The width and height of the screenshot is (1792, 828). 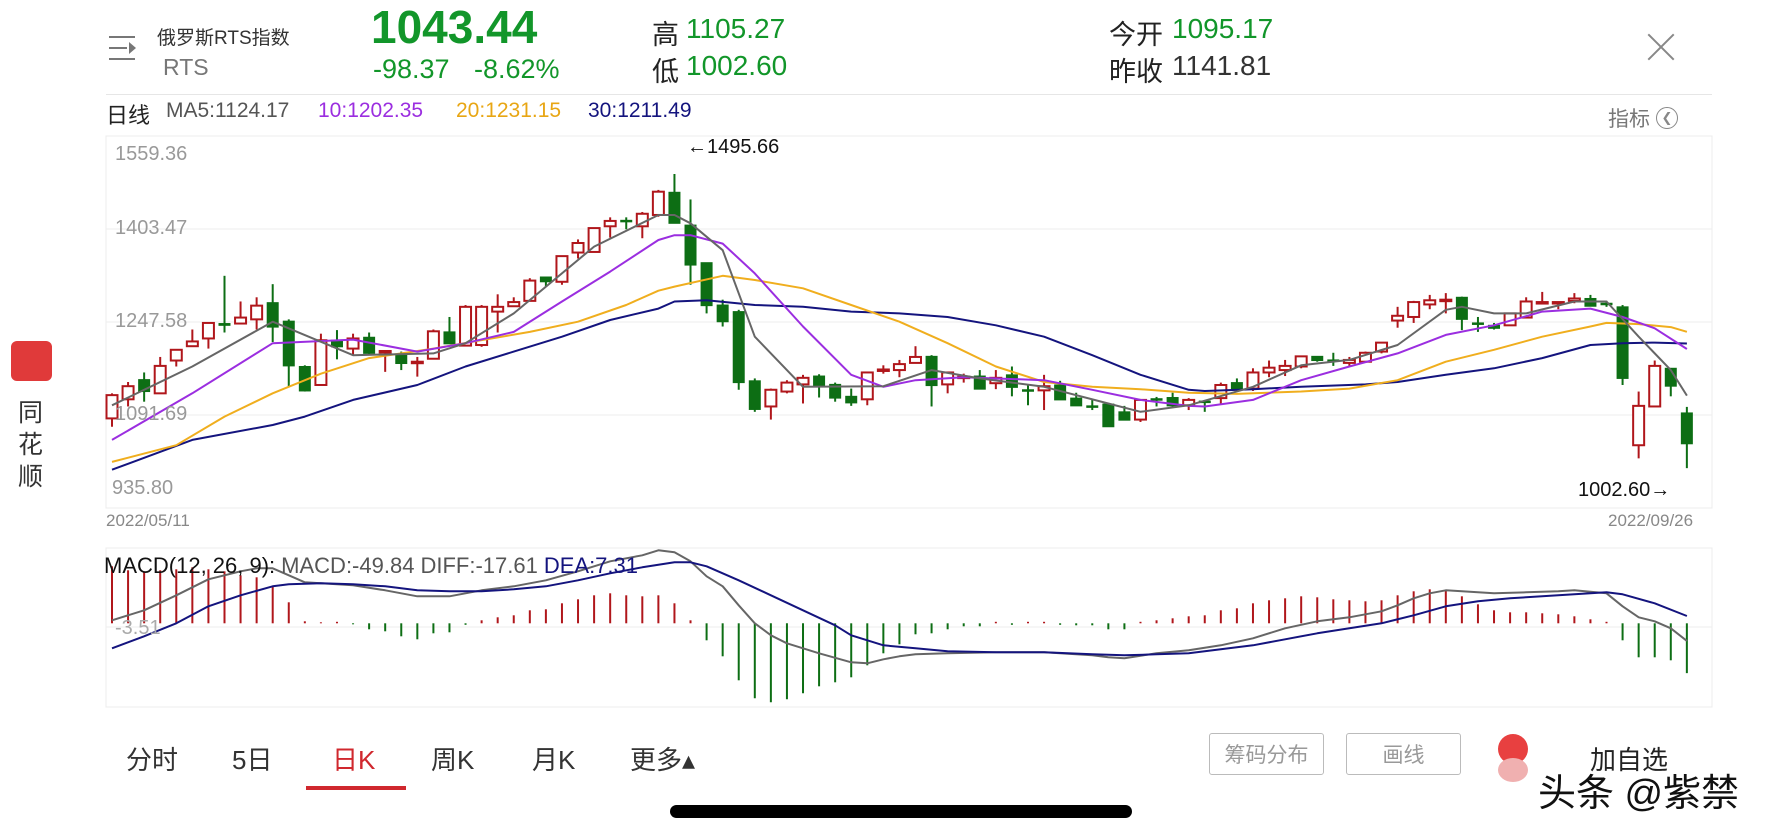 I want to click on macd-title: MACD(12, 26, 9):, so click(x=190, y=565).